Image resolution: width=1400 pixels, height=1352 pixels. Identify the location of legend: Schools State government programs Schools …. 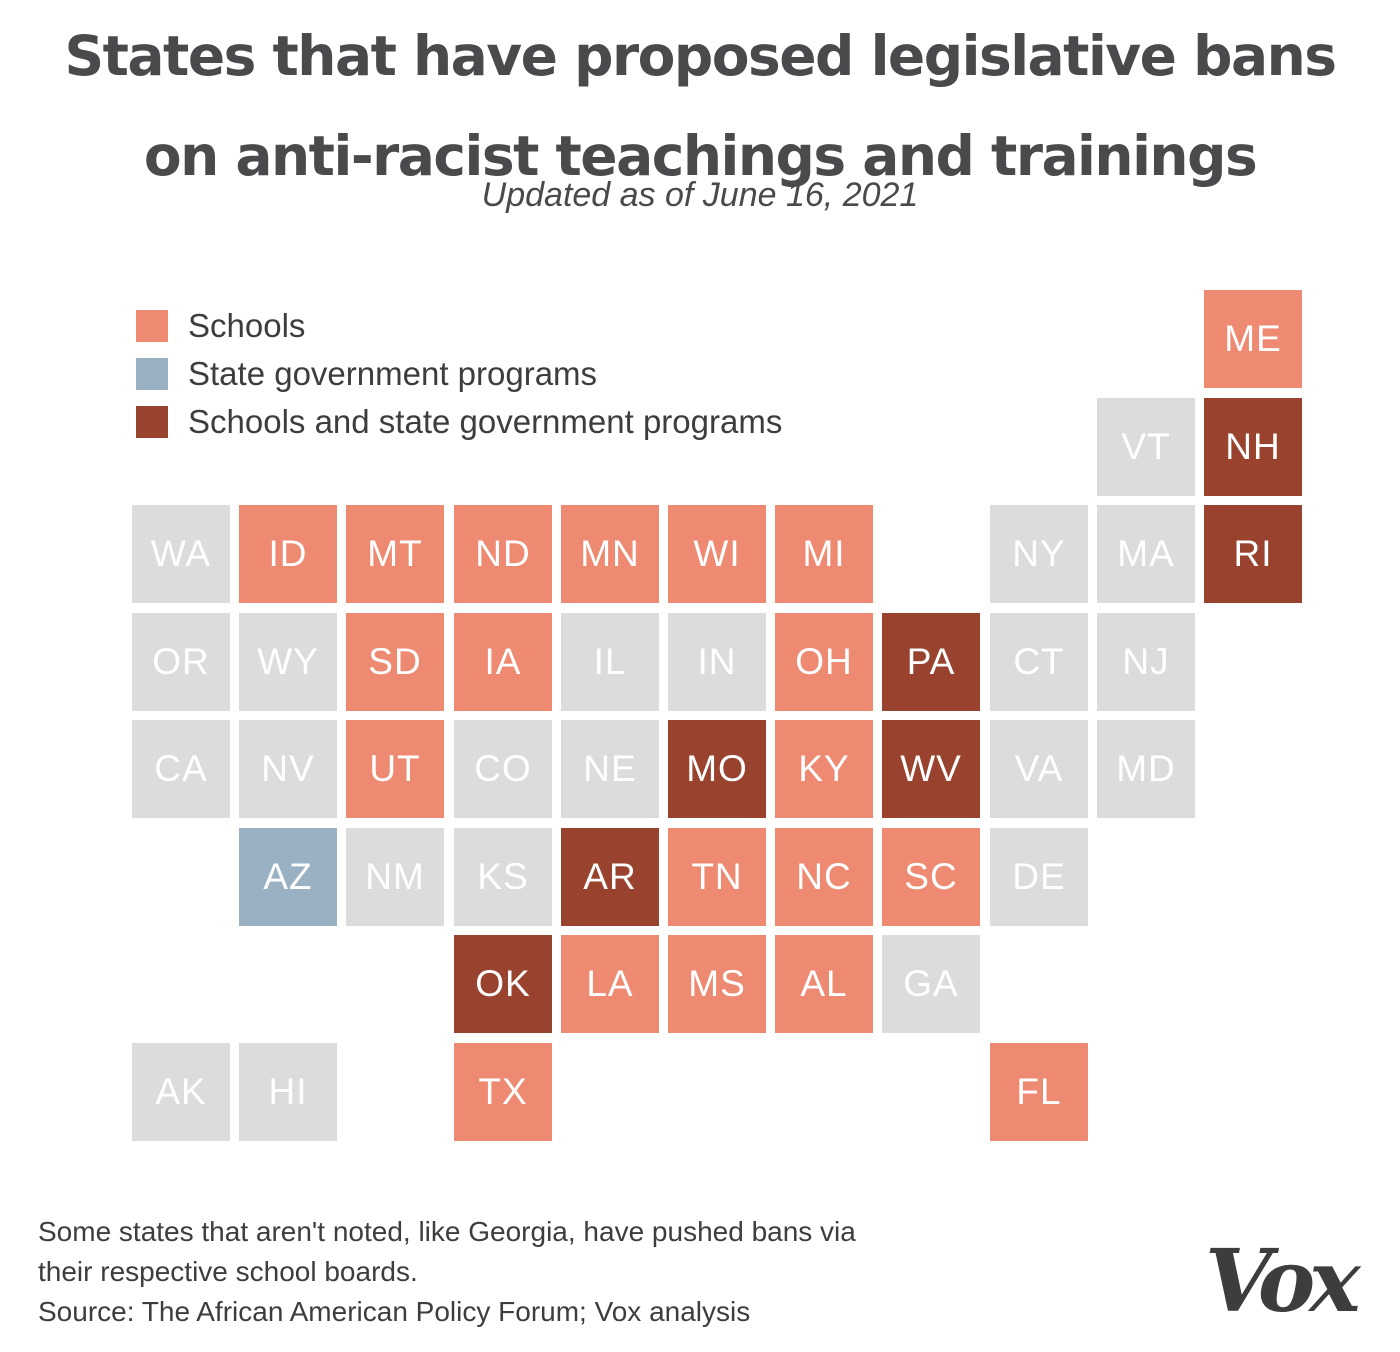
(459, 374).